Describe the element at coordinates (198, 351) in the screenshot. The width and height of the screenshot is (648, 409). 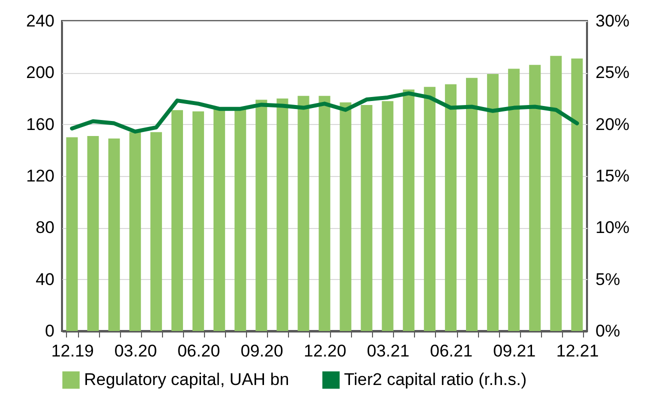
I see `x-tick-label: 06.20` at that location.